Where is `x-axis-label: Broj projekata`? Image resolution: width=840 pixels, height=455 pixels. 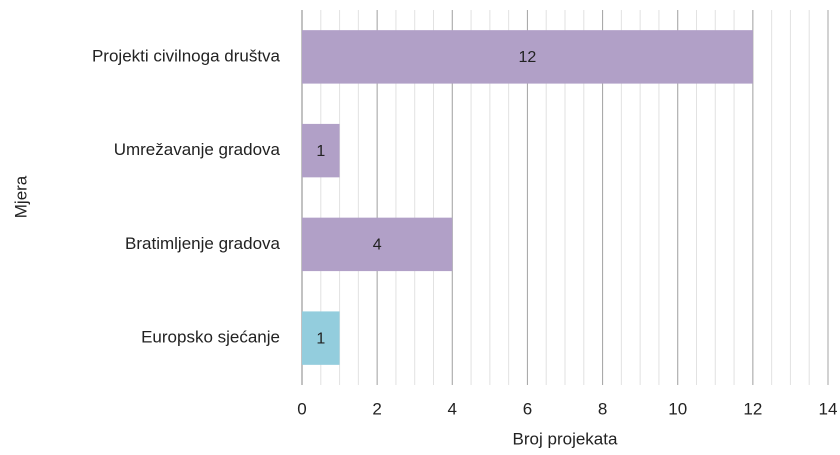 x-axis-label: Broj projekata is located at coordinates (565, 438).